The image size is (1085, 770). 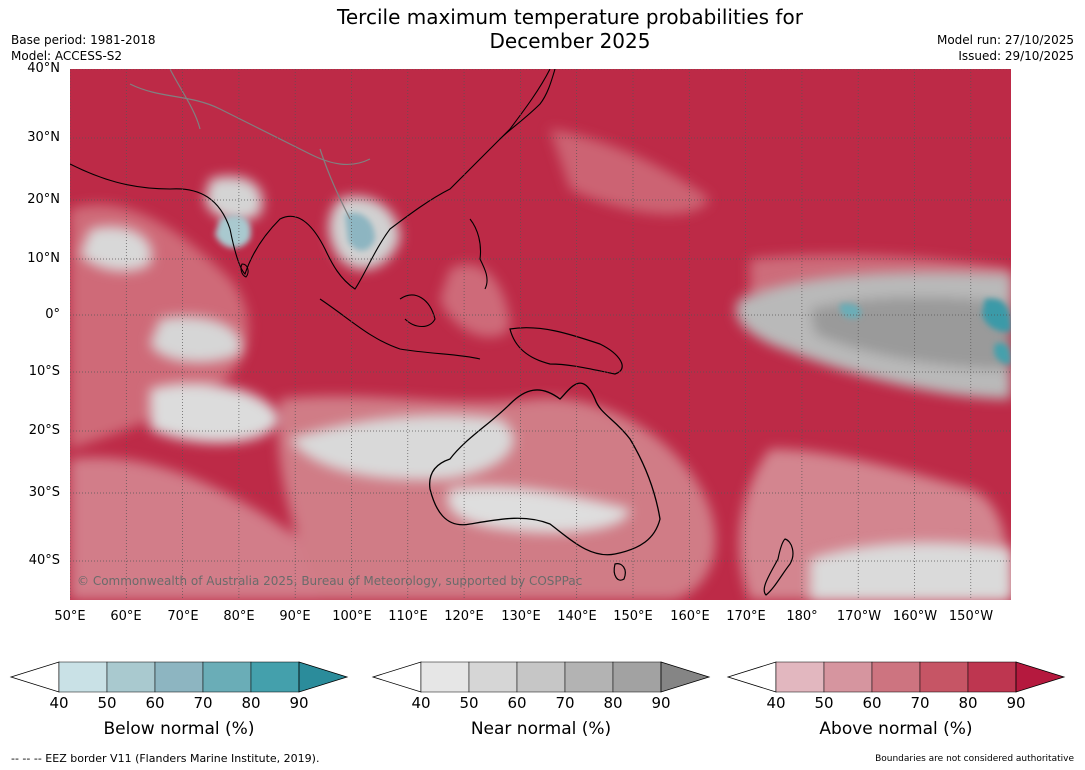 What do you see at coordinates (59, 703) in the screenshot?
I see `colorbar-below-tick: 40` at bounding box center [59, 703].